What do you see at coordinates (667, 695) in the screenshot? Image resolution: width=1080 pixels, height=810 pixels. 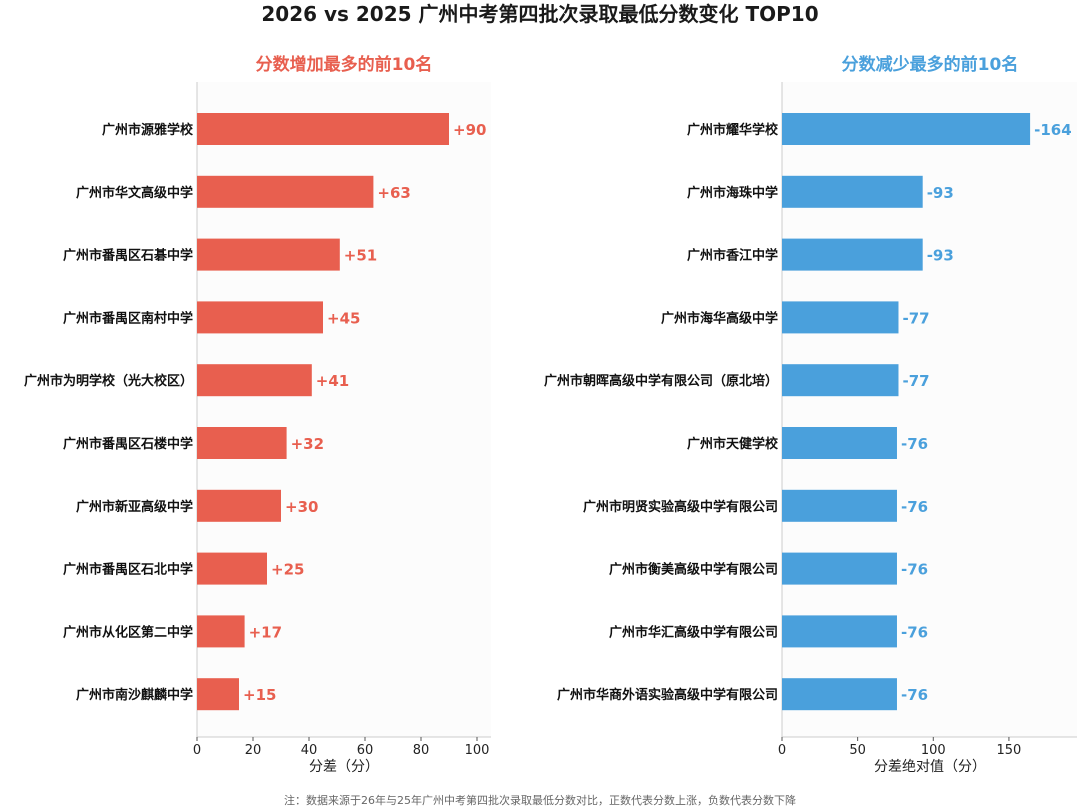 I see `category-label: 广州市华商外语实验高级中学有限公司` at bounding box center [667, 695].